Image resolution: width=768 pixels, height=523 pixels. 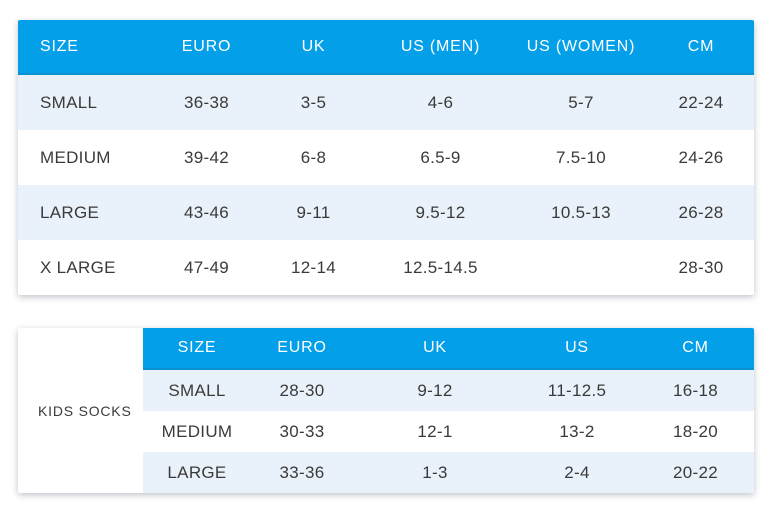 What do you see at coordinates (435, 431) in the screenshot?
I see `table-cell: 12-1` at bounding box center [435, 431].